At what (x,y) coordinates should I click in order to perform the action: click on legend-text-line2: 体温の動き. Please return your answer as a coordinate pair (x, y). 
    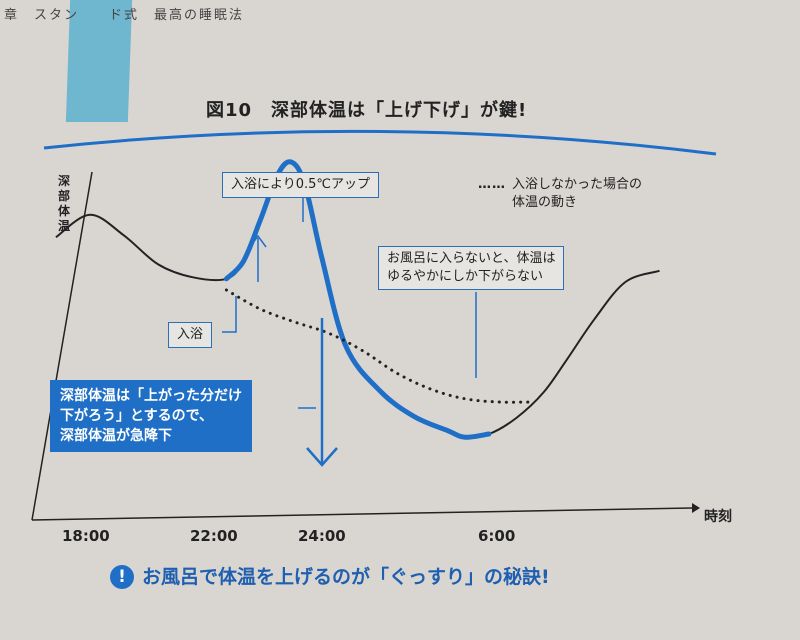
    Looking at the image, I should click on (545, 202).